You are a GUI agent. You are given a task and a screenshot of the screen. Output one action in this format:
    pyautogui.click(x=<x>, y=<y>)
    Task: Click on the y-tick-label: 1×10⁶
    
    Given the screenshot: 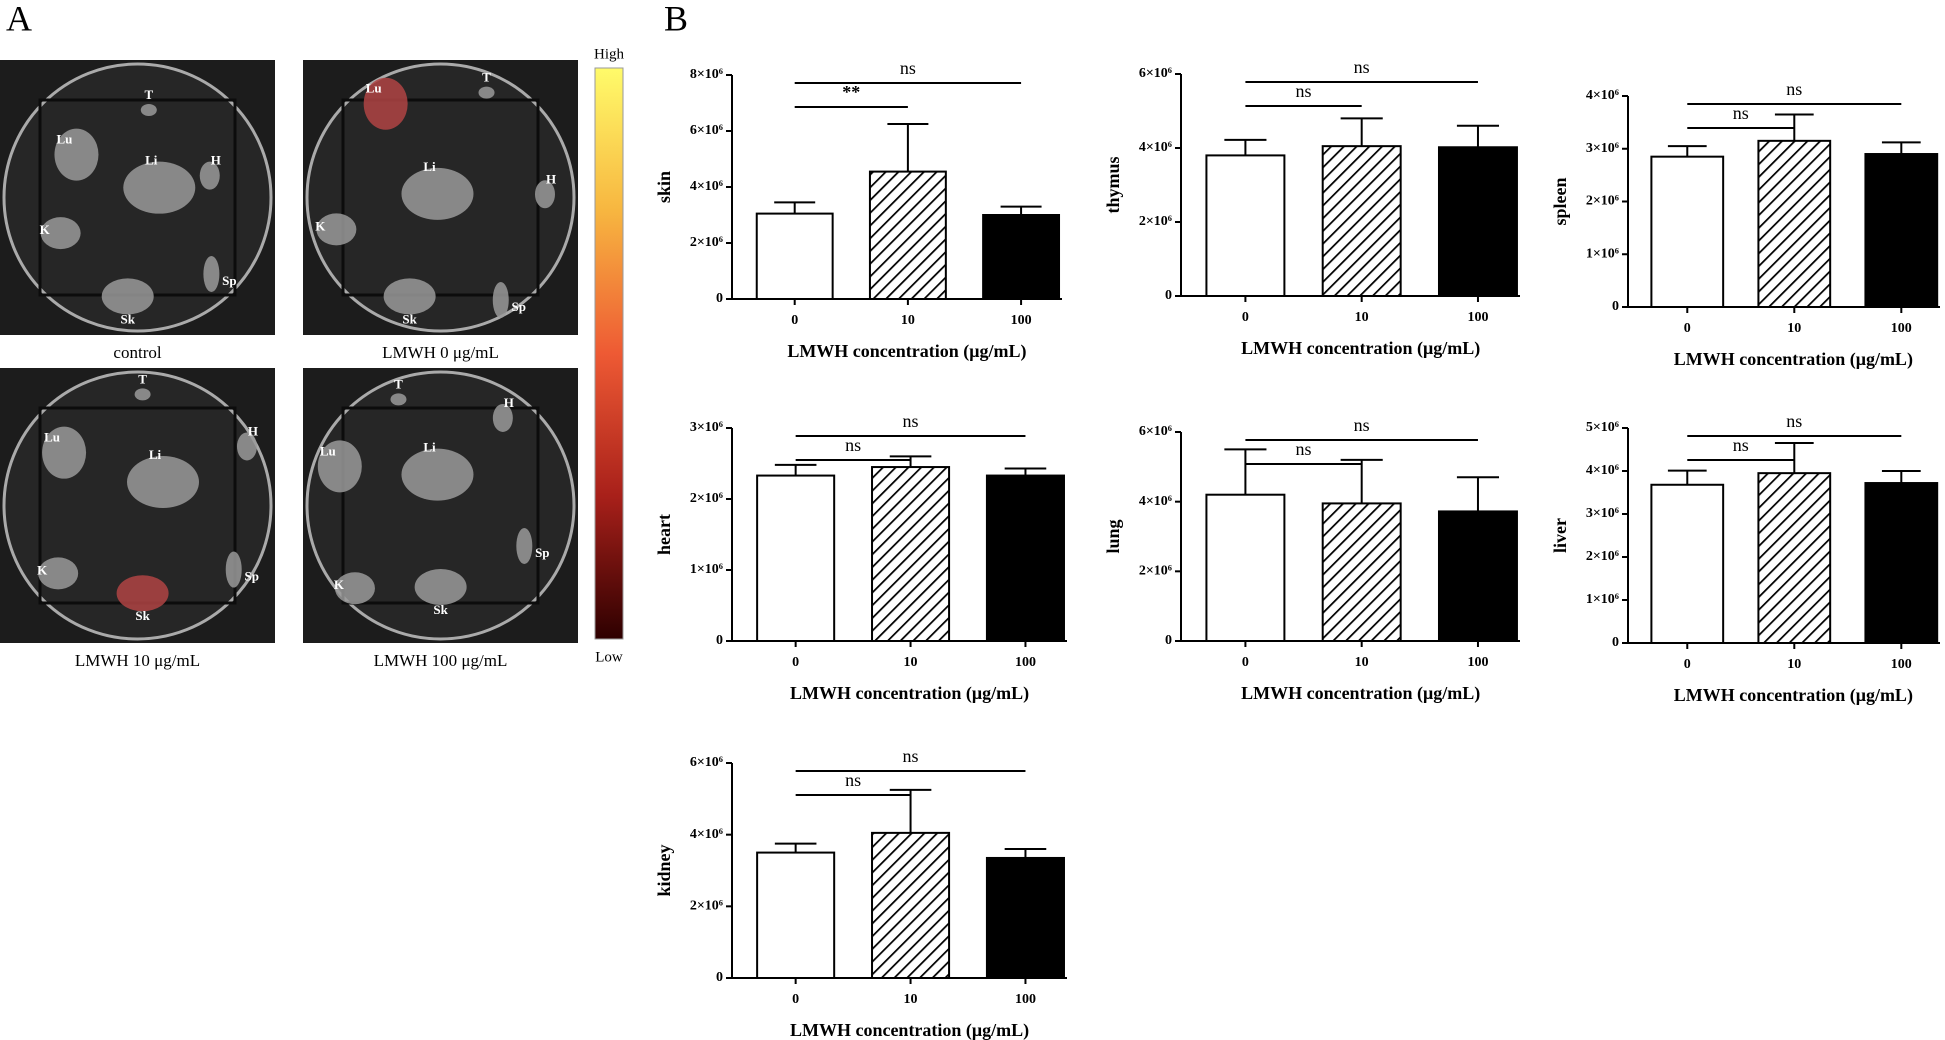 What is the action you would take?
    pyautogui.click(x=1602, y=253)
    